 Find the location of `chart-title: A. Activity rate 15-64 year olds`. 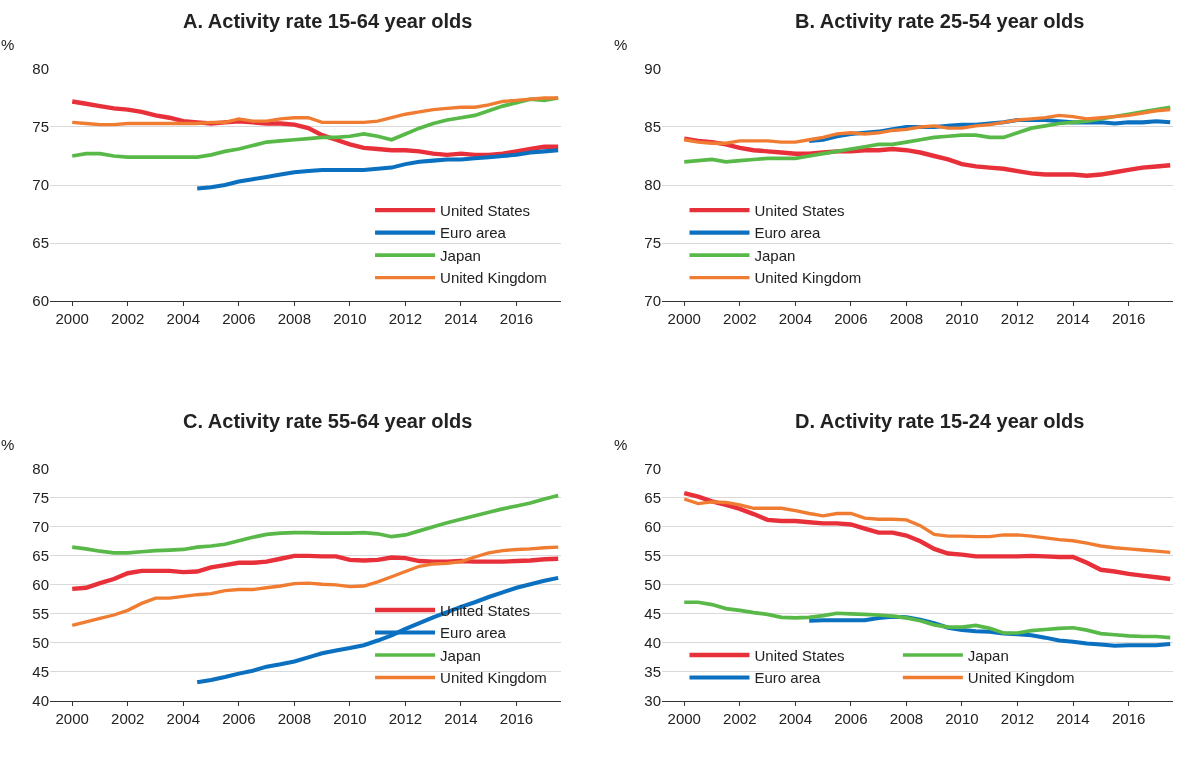

chart-title: A. Activity rate 15-64 year olds is located at coordinates (328, 21).